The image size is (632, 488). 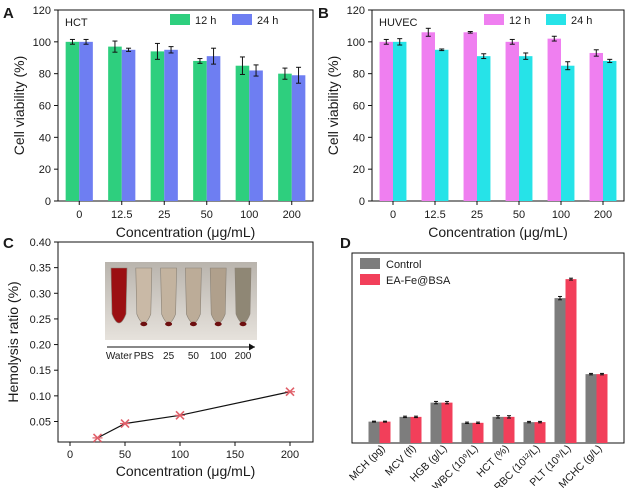 I want to click on y-tick-label: 0, so click(x=362, y=202).